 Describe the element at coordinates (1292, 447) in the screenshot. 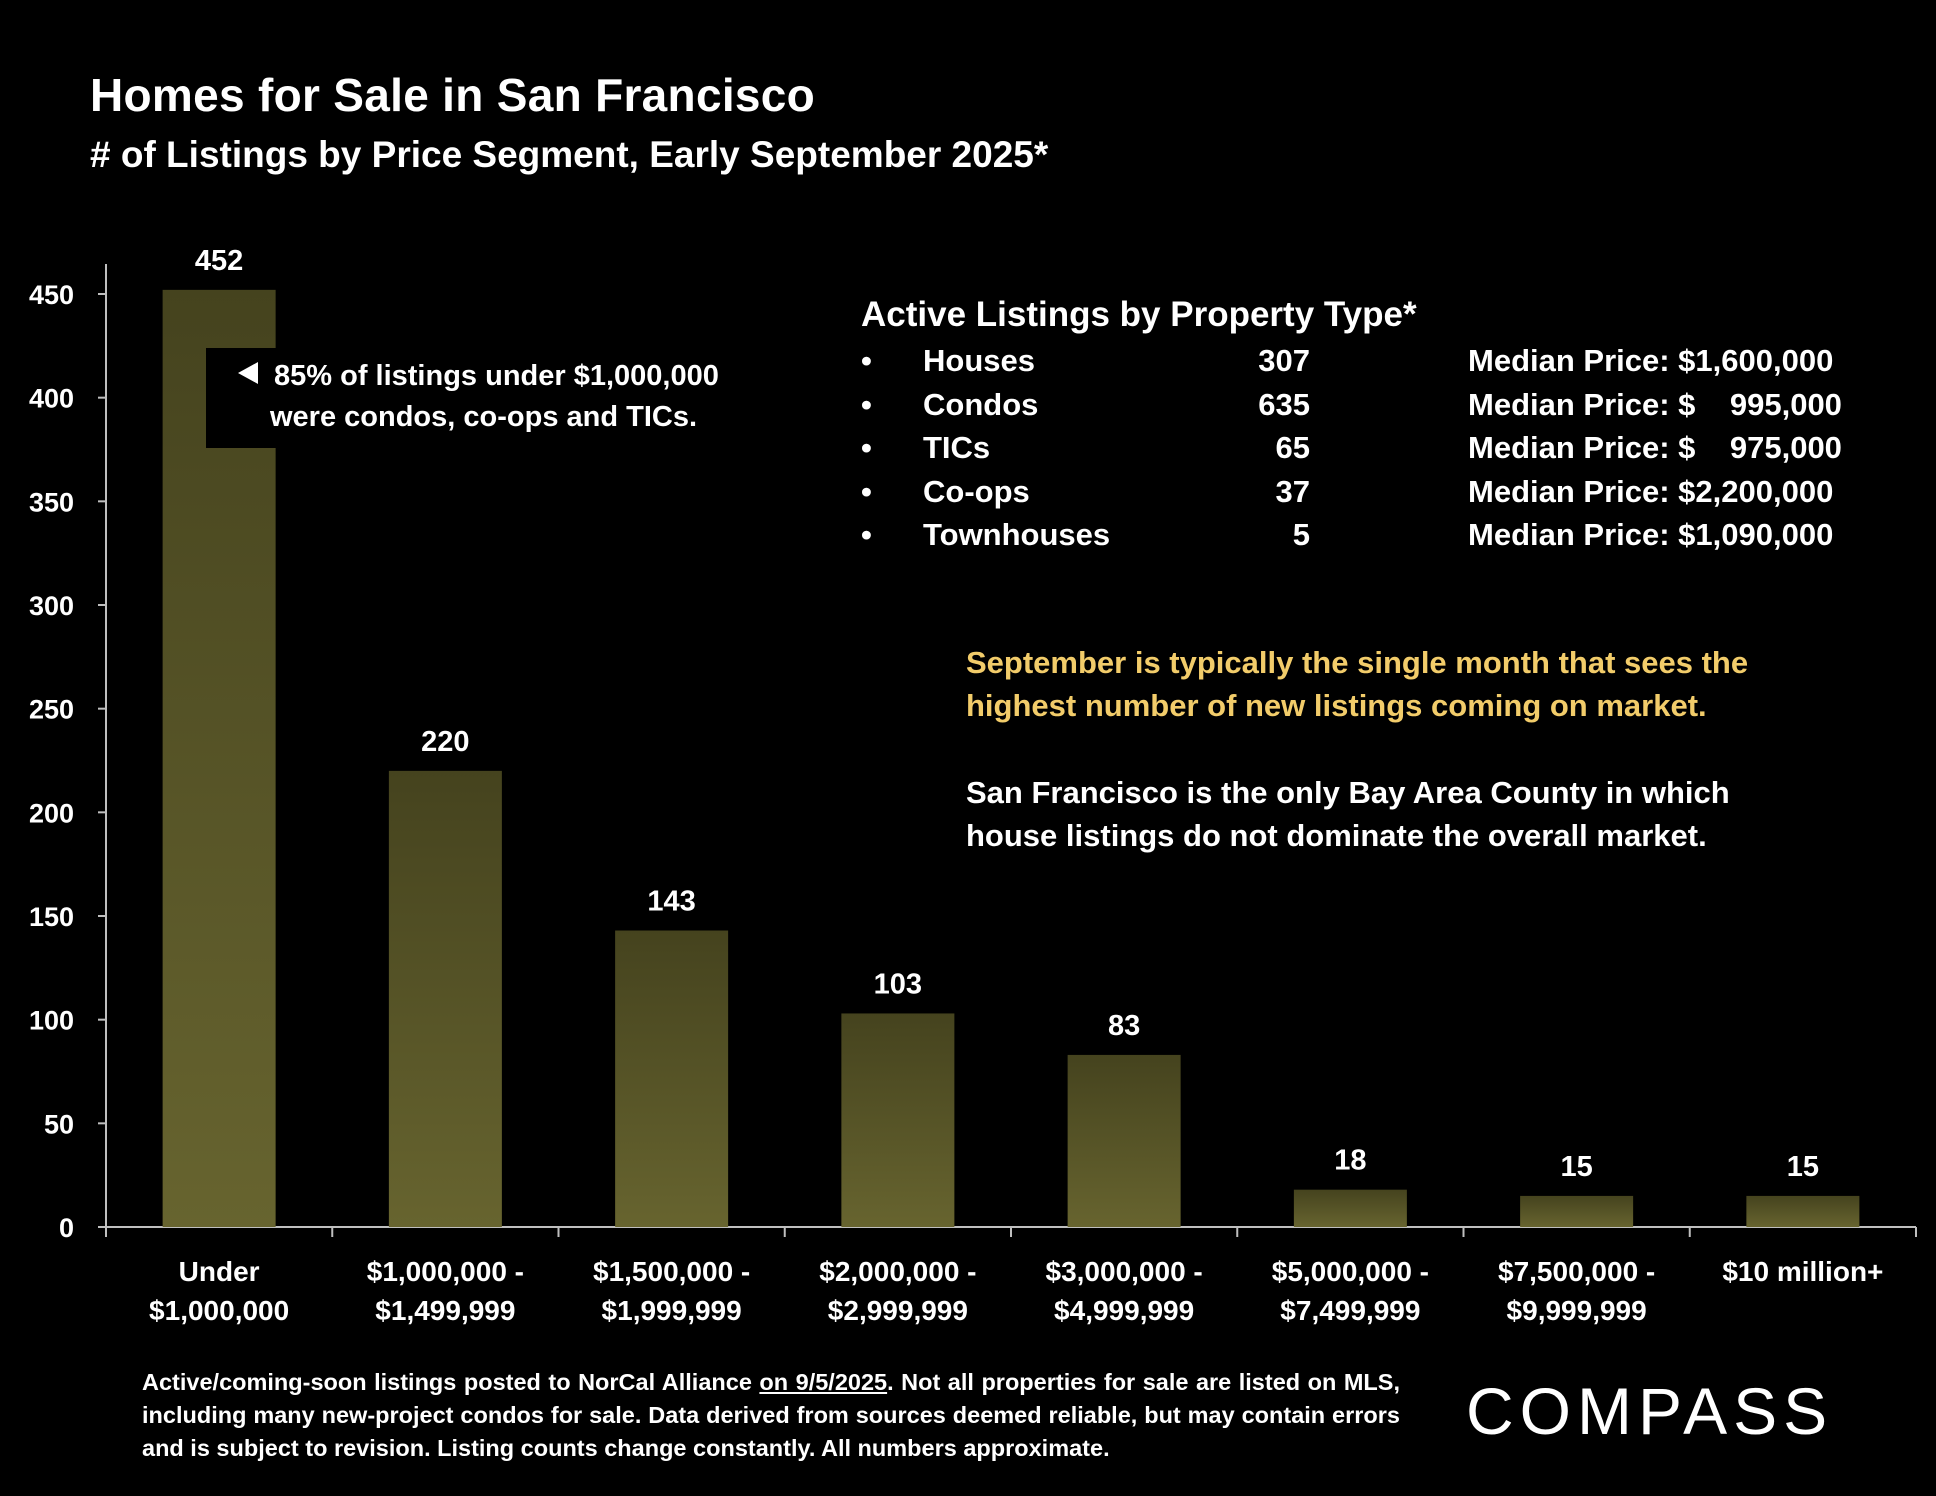

I see `property-type-count: 65` at that location.